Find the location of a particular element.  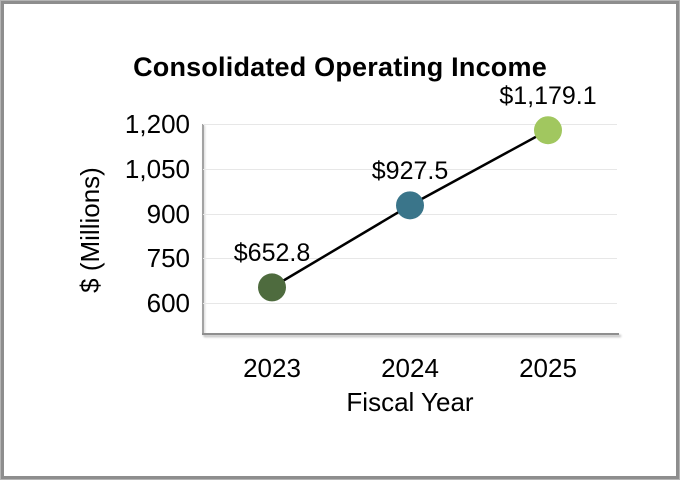

data-label-2025: $1,179.1 is located at coordinates (548, 96).